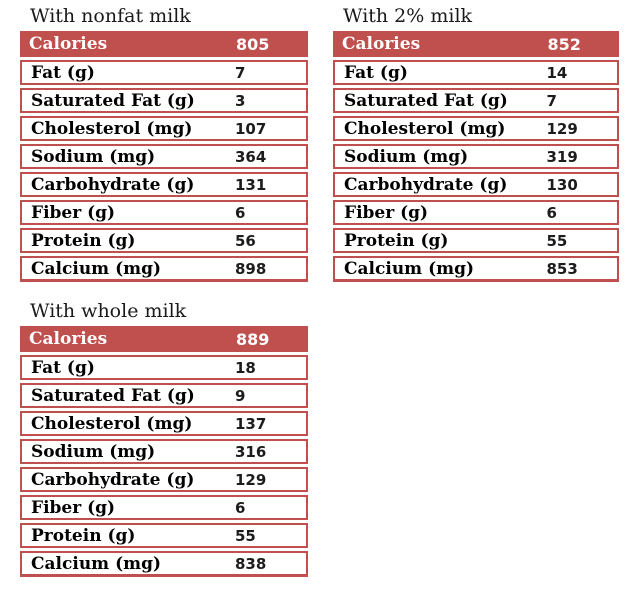 This screenshot has width=642, height=599. What do you see at coordinates (253, 44) in the screenshot?
I see `nutrient-value: 805` at bounding box center [253, 44].